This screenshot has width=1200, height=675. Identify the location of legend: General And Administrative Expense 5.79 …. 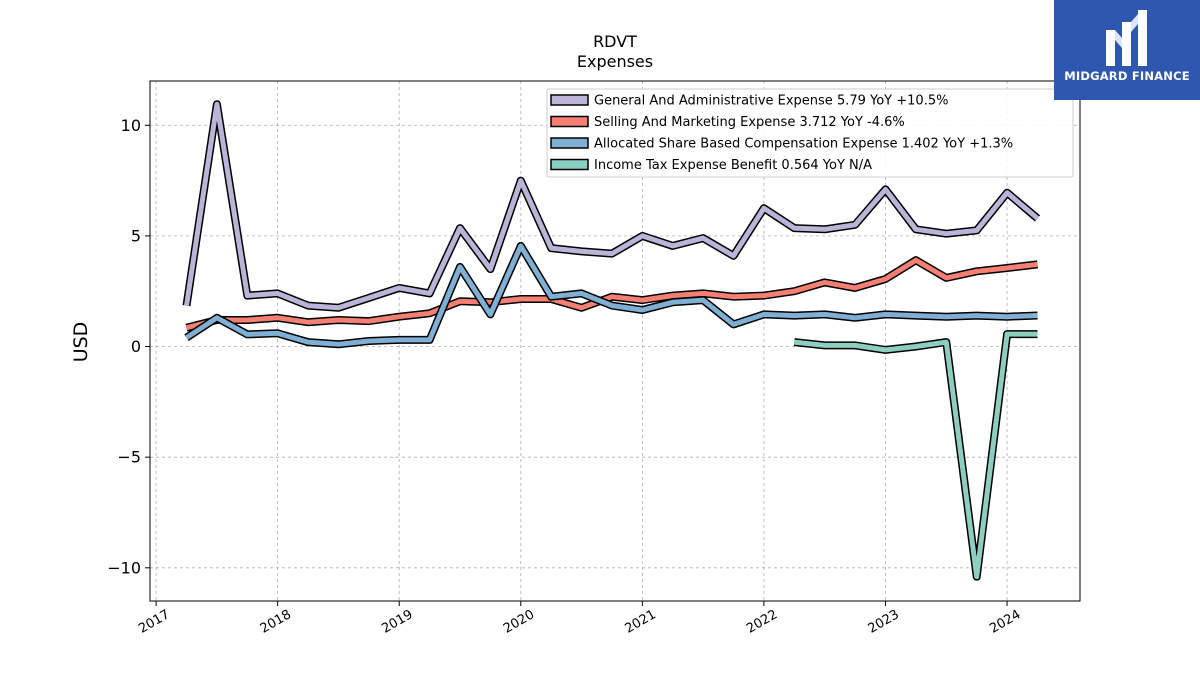
(810, 133).